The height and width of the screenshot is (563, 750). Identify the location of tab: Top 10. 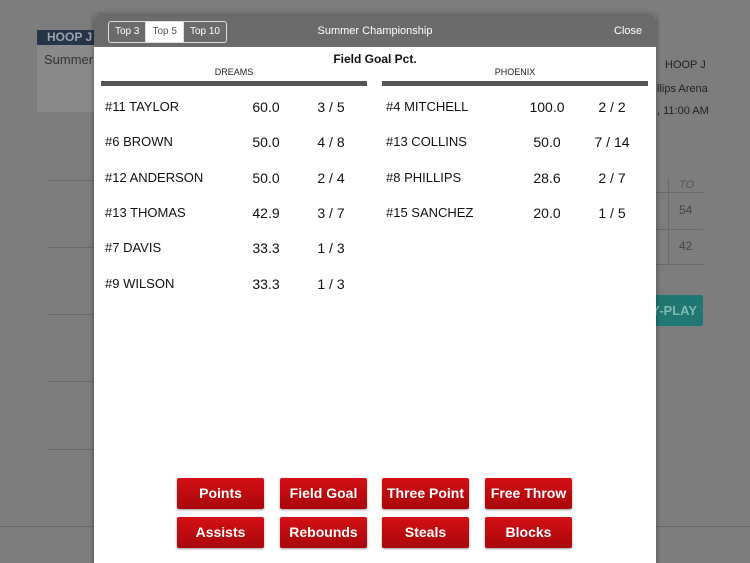
(204, 32).